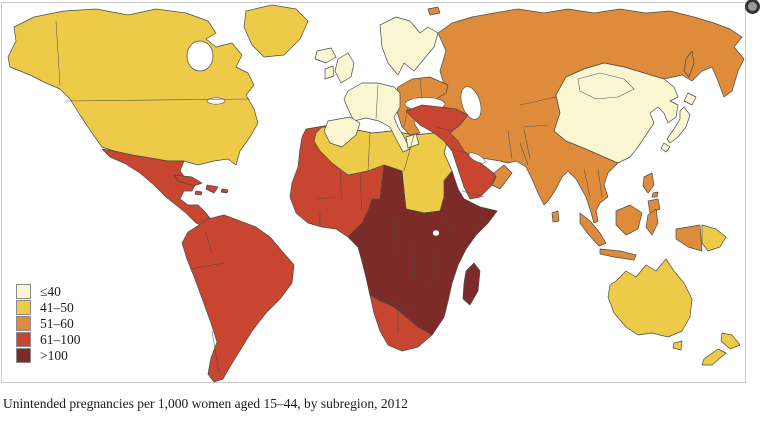  Describe the element at coordinates (471, 103) in the screenshot. I see `caspian-sea` at that location.